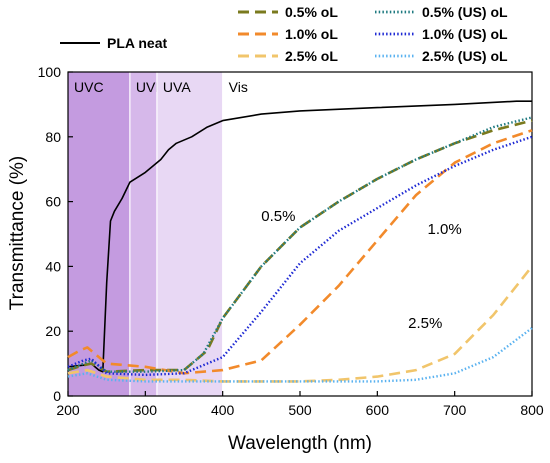  What do you see at coordinates (143, 234) in the screenshot?
I see `region-band-uvb` at bounding box center [143, 234].